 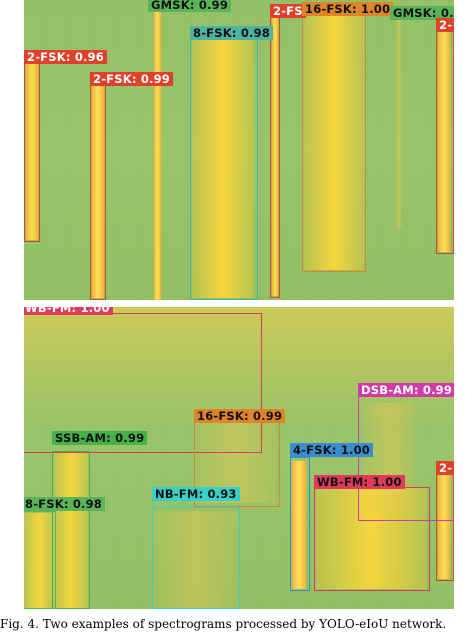 What do you see at coordinates (100, 438) in the screenshot?
I see `detection-label: SSB-AM: 0.99` at bounding box center [100, 438].